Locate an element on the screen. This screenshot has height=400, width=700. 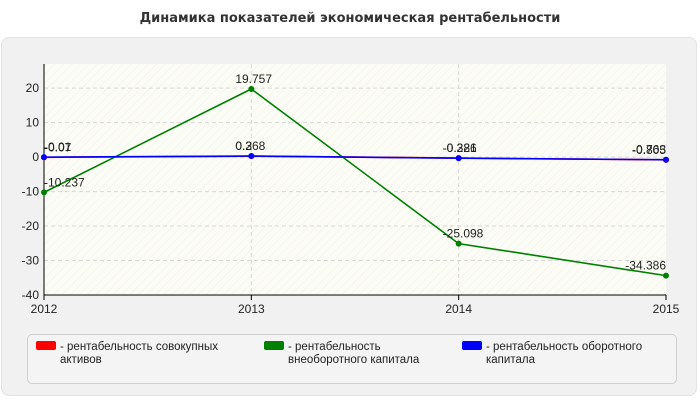
y-tick-label: -30 is located at coordinates (31, 261).